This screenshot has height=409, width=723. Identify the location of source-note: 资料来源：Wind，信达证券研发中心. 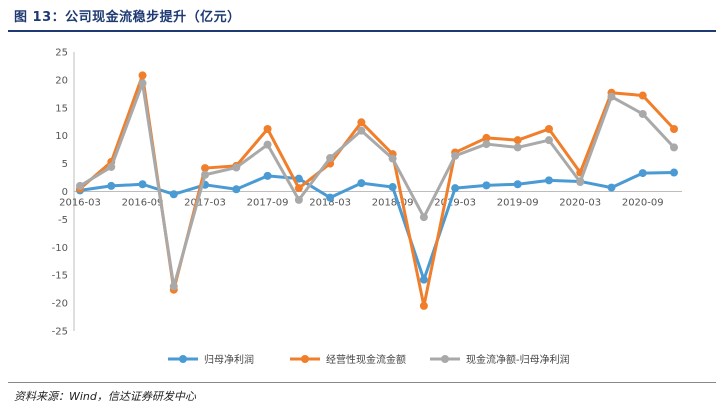
(105, 396).